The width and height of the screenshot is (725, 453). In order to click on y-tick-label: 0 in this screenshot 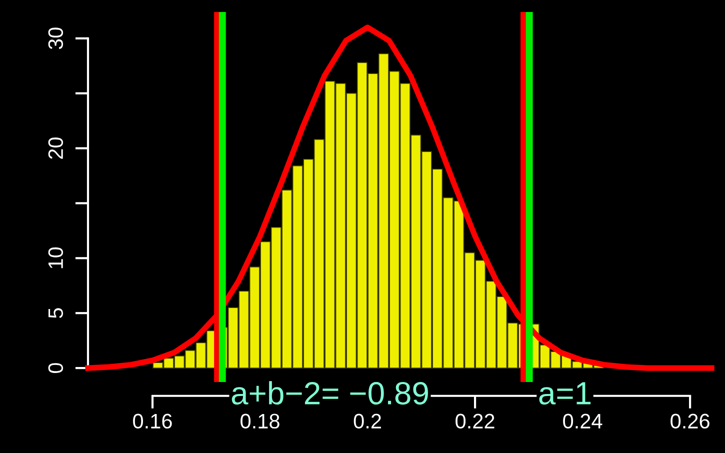, I will do `click(56, 368)`.